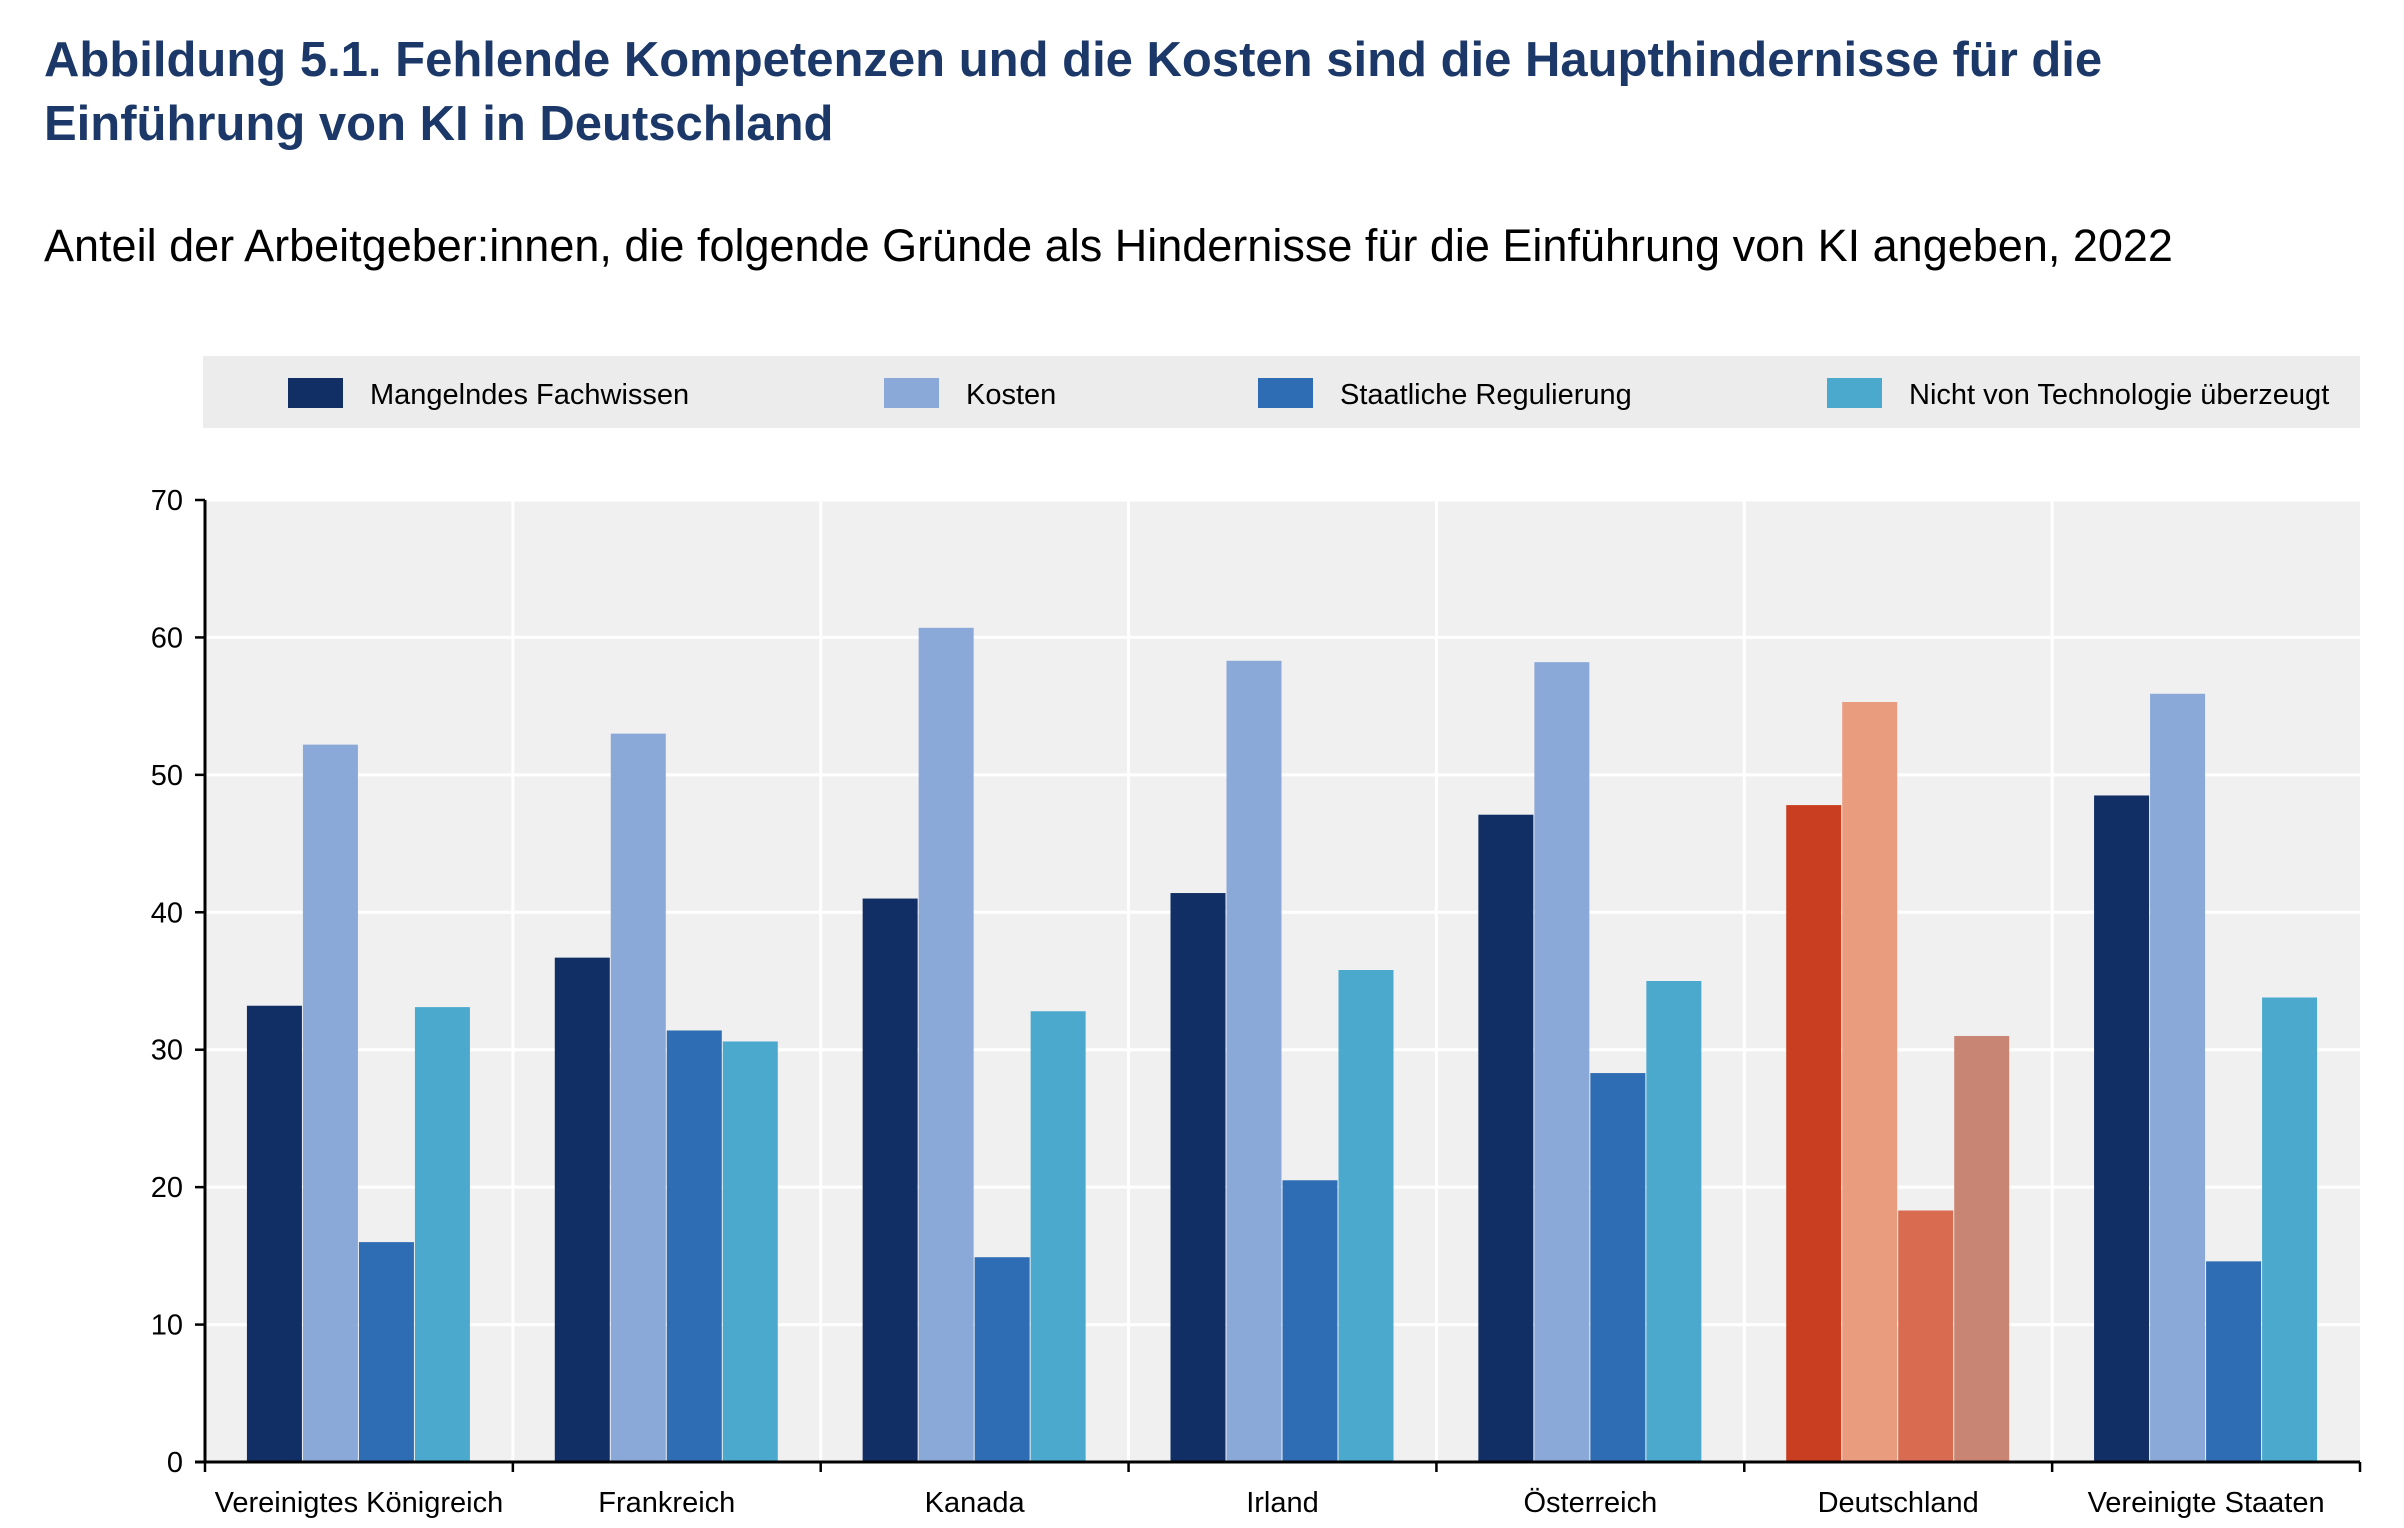  What do you see at coordinates (1590, 1503) in the screenshot?
I see `x-tick-label: Österreich` at bounding box center [1590, 1503].